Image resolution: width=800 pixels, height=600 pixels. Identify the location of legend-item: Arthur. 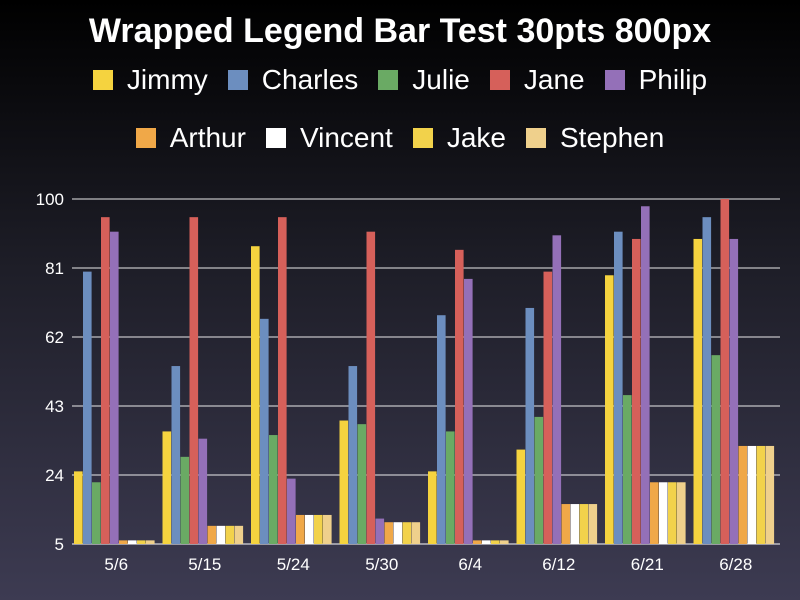
(190, 138).